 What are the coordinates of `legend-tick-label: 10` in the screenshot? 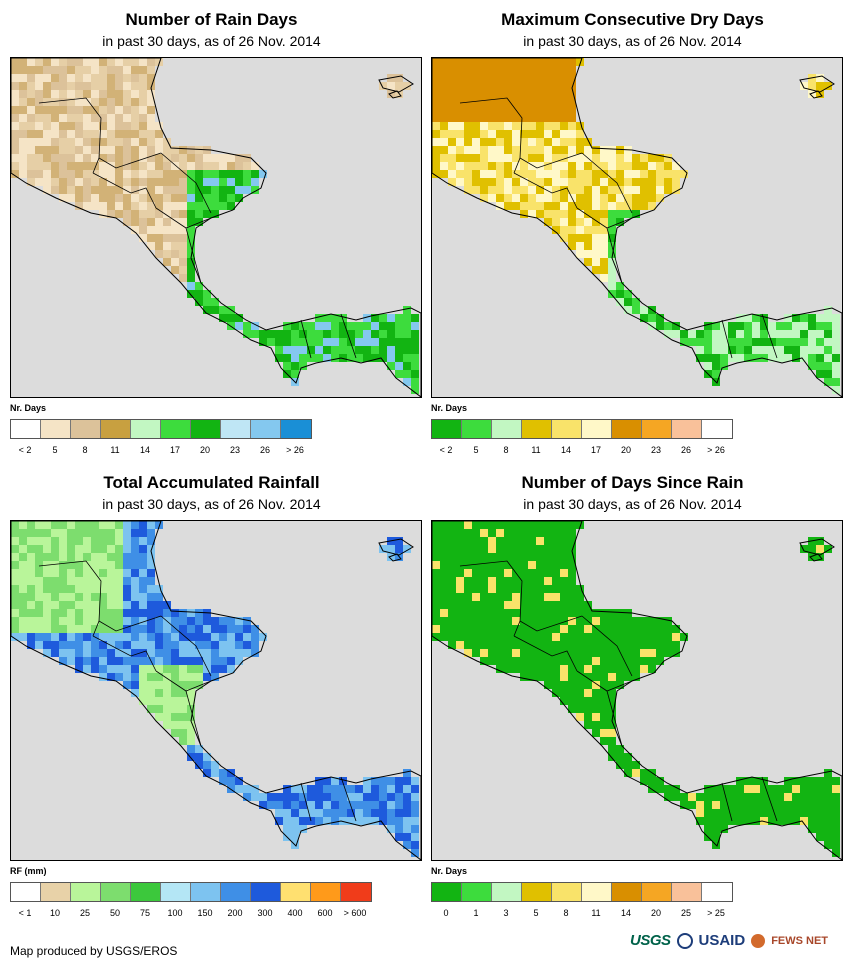 It's located at (55, 913).